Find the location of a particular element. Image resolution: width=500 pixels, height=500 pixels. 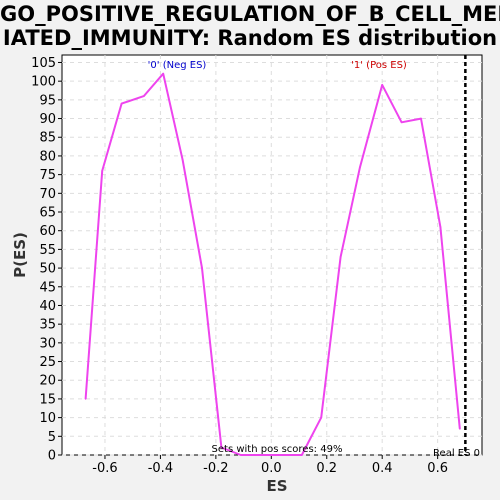

neg-es-label: '0' (Neg ES) is located at coordinates (177, 65).